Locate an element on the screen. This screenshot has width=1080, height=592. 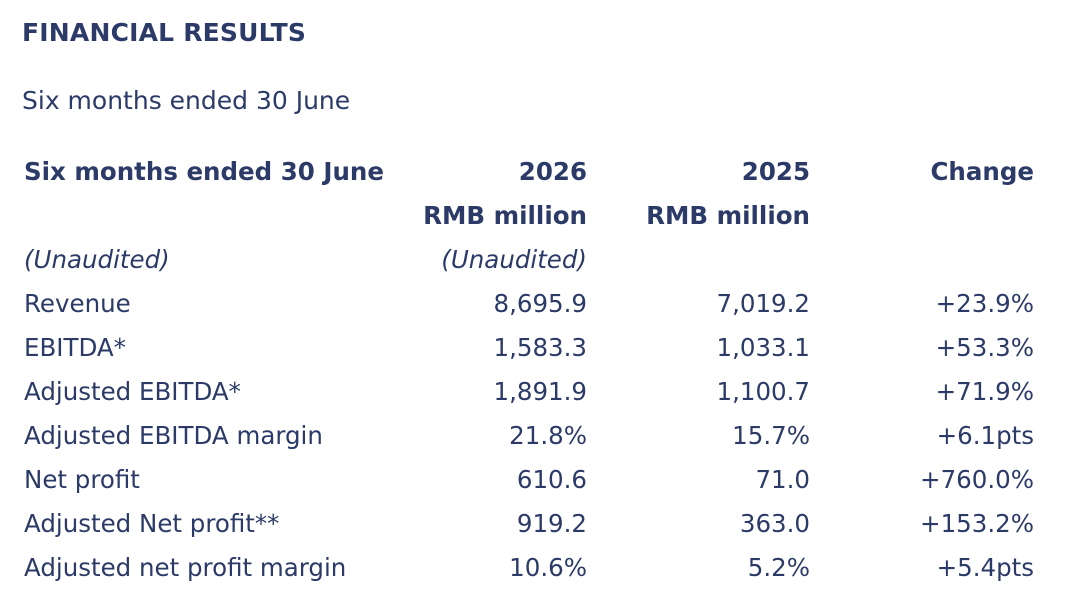
table-row: EBITDA* 1,583.3 1,033.1 +53.3% is located at coordinates (529, 348).